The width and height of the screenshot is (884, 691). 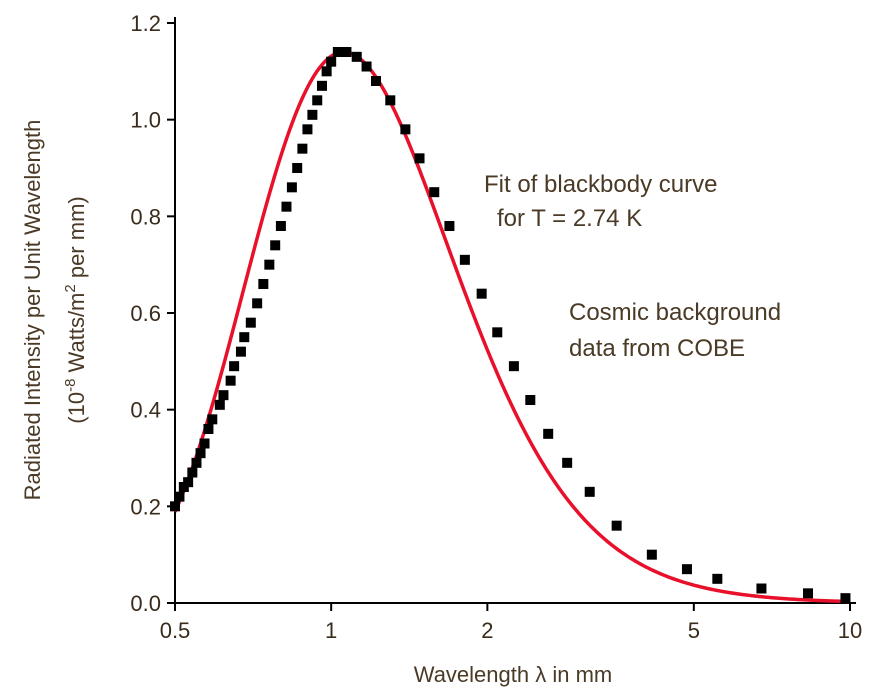 What do you see at coordinates (145, 313) in the screenshot?
I see `y-tick-label: 0.6` at bounding box center [145, 313].